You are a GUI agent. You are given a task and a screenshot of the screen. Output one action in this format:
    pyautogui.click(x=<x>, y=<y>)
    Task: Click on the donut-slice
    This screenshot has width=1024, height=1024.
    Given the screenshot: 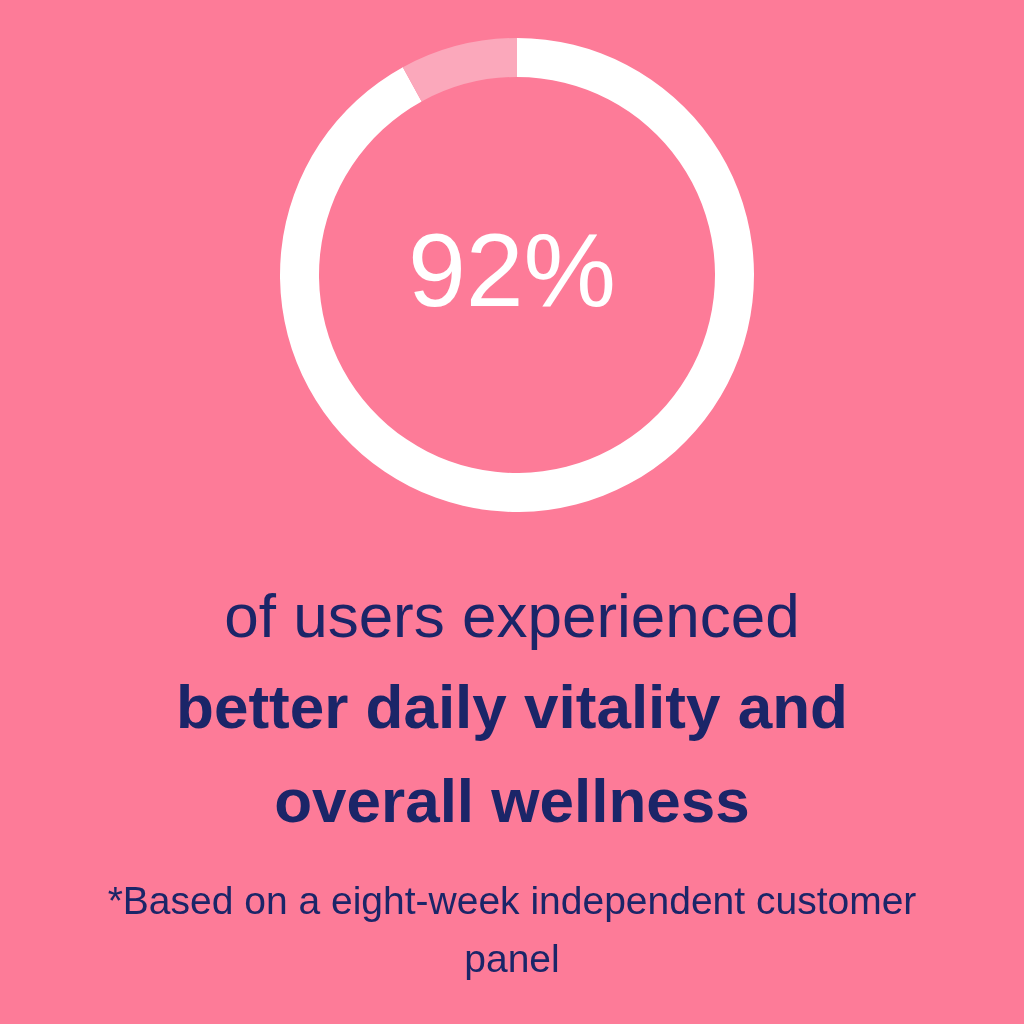 What is the action you would take?
    pyautogui.click(x=459, y=70)
    